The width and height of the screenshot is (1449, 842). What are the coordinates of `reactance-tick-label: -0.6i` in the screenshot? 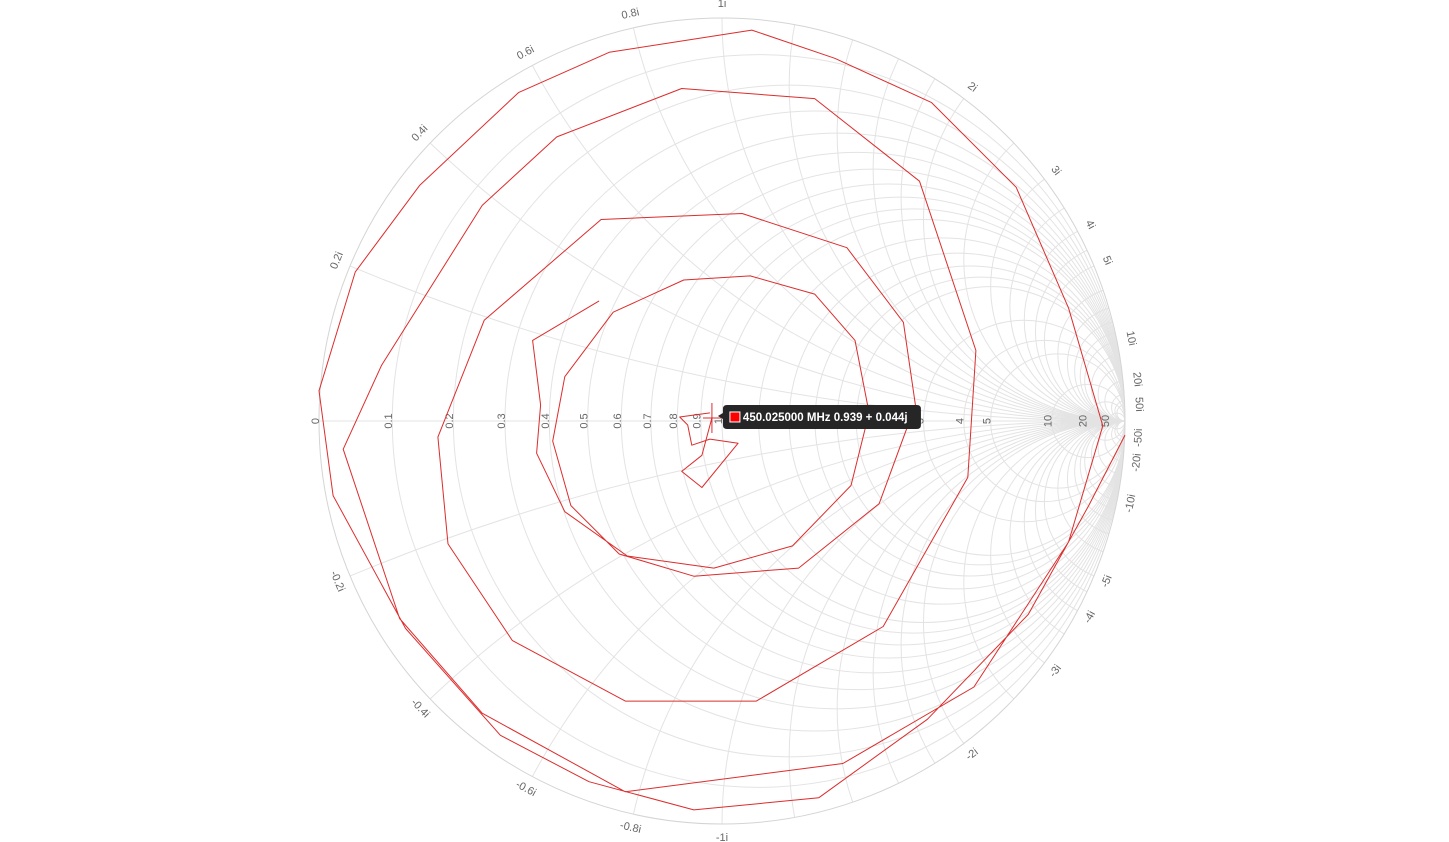 It's located at (526, 789).